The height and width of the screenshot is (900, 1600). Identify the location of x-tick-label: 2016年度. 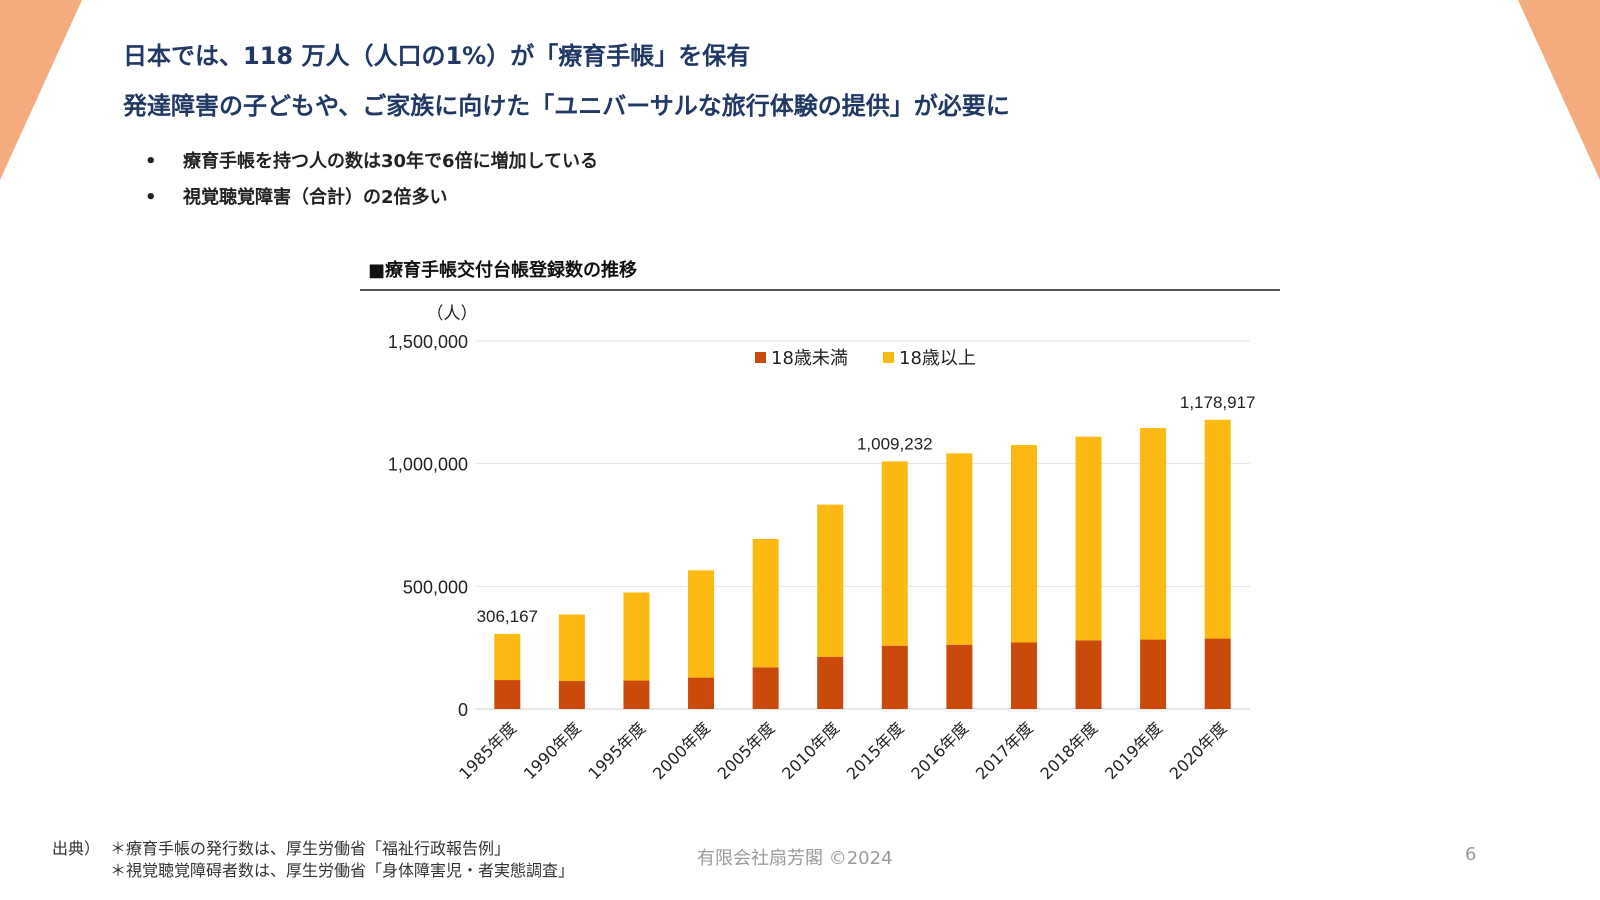
(939, 750).